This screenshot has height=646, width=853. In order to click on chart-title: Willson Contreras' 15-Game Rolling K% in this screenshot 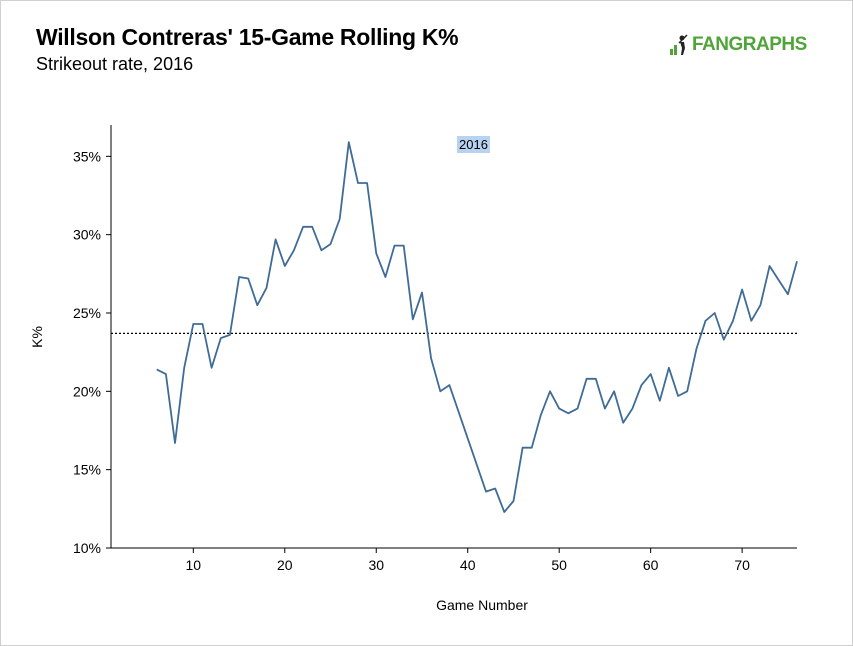, I will do `click(247, 37)`.